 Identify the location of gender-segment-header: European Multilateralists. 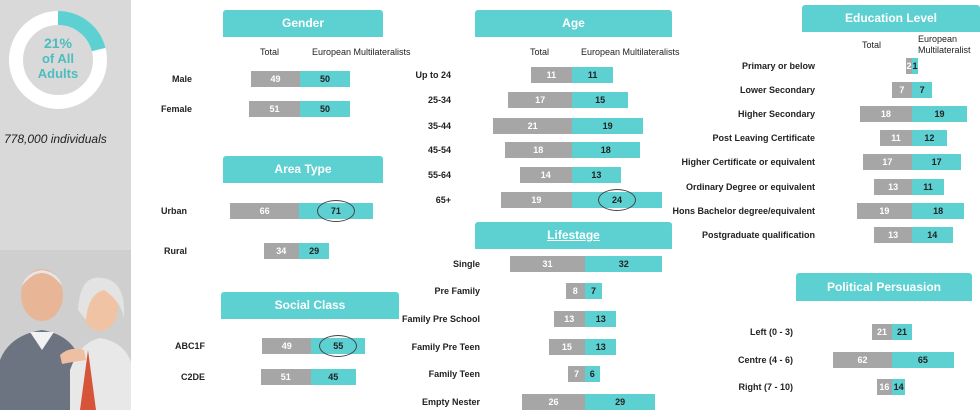
(361, 52).